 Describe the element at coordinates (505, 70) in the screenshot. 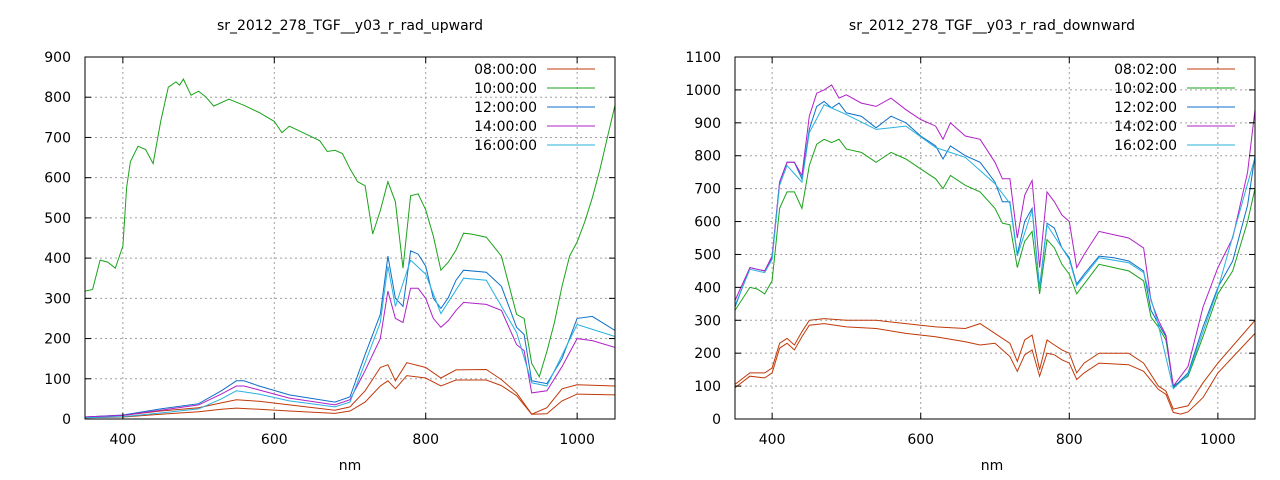

I see `legend-label: 08:00:00` at that location.